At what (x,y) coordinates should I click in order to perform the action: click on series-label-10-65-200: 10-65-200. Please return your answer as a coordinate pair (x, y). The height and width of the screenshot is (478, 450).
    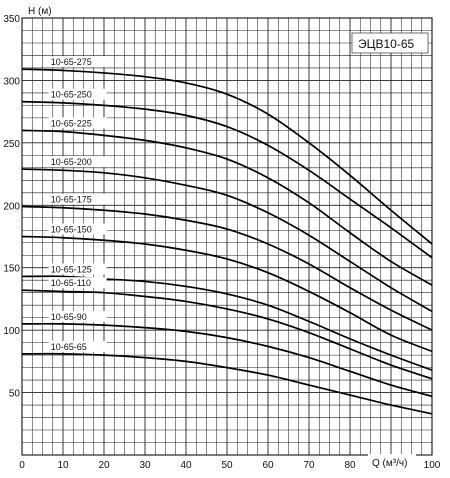
    Looking at the image, I should click on (71, 162).